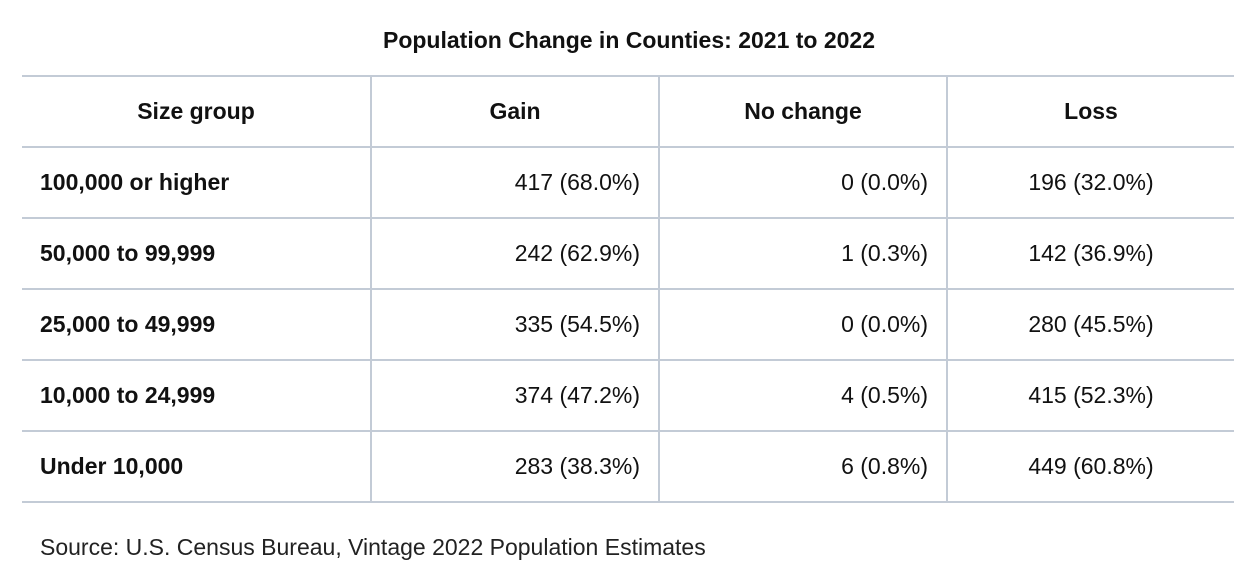  I want to click on gain-cell: 335 (54.5%), so click(514, 324).